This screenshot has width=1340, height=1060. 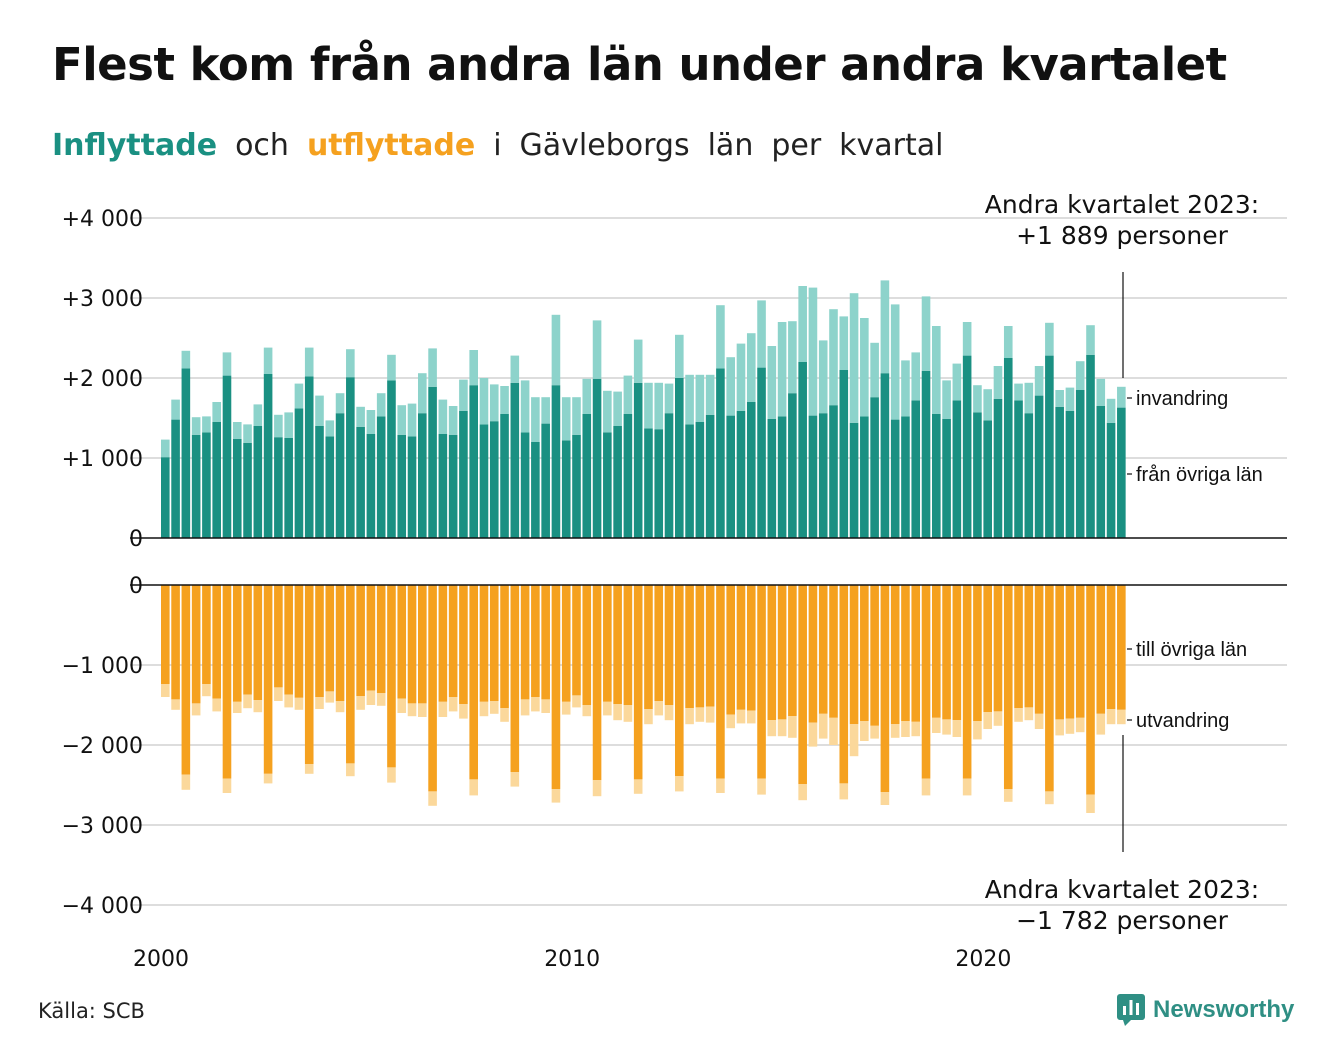 I want to click on newsworthy-logo: Newsworthy, so click(x=1205, y=1010).